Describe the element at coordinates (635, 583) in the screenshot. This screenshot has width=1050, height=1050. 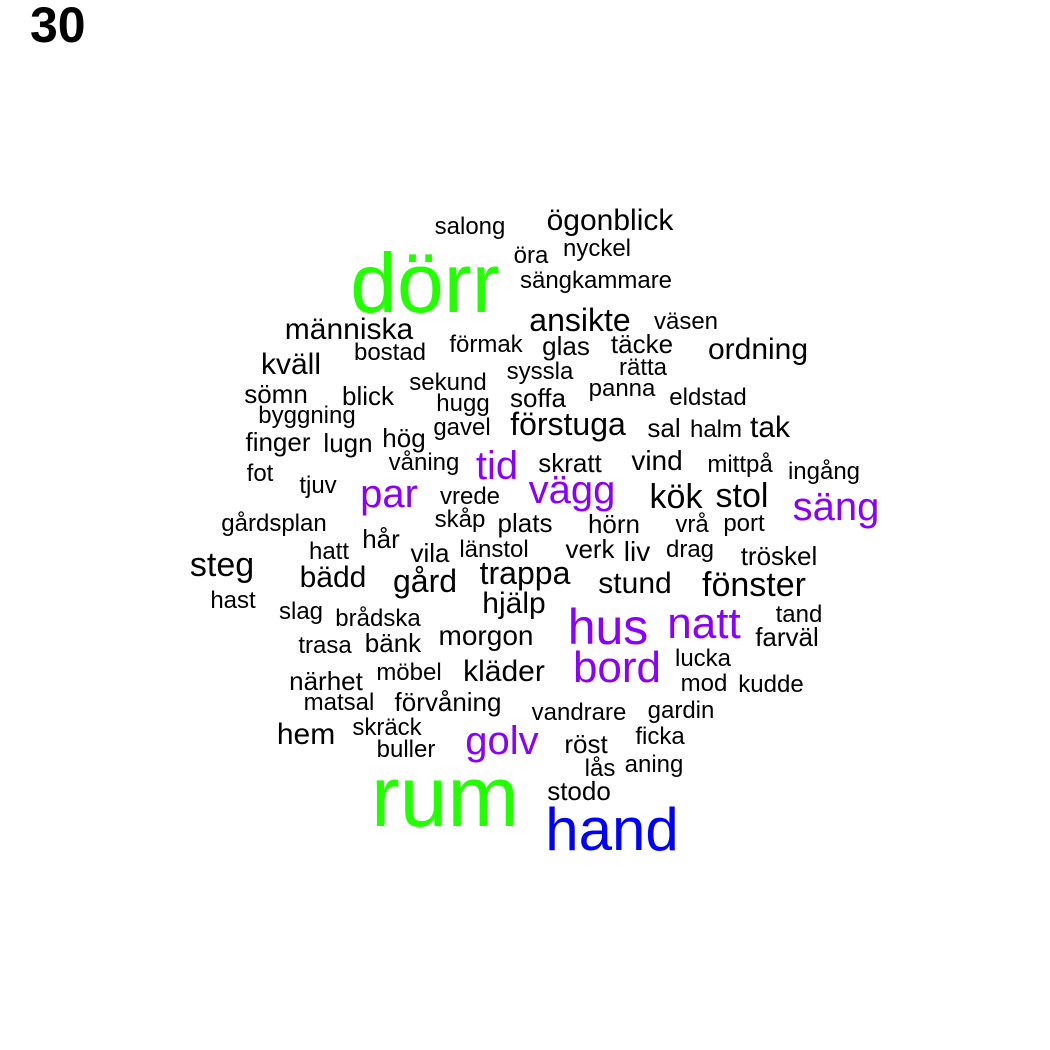
I see `word-stund: stund` at that location.